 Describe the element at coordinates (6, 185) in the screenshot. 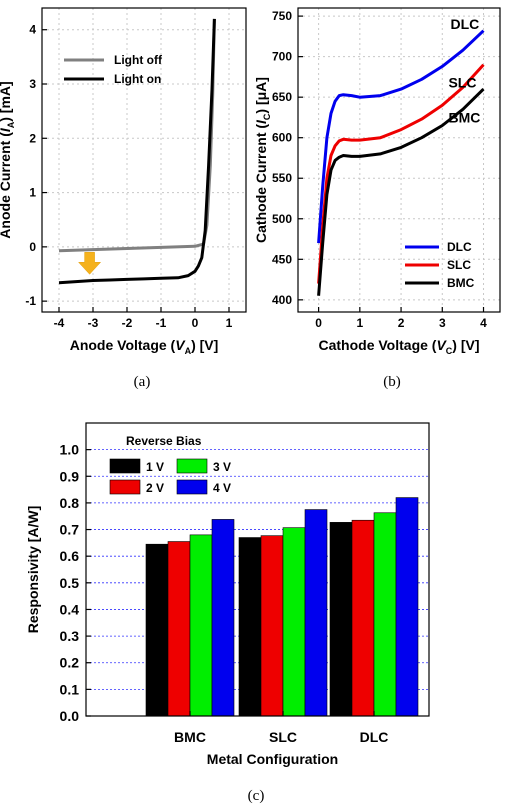

I see `y-axis-title-pre: Anode Current (` at that location.